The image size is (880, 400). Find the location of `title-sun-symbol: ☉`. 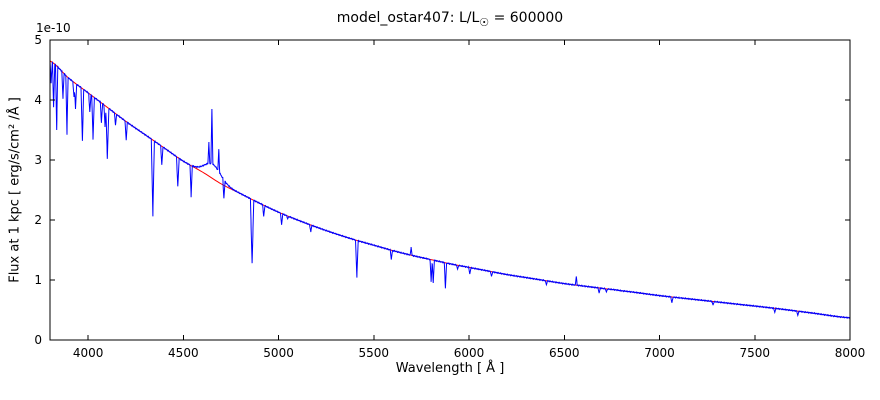

title-sun-symbol: ☉ is located at coordinates (484, 22).